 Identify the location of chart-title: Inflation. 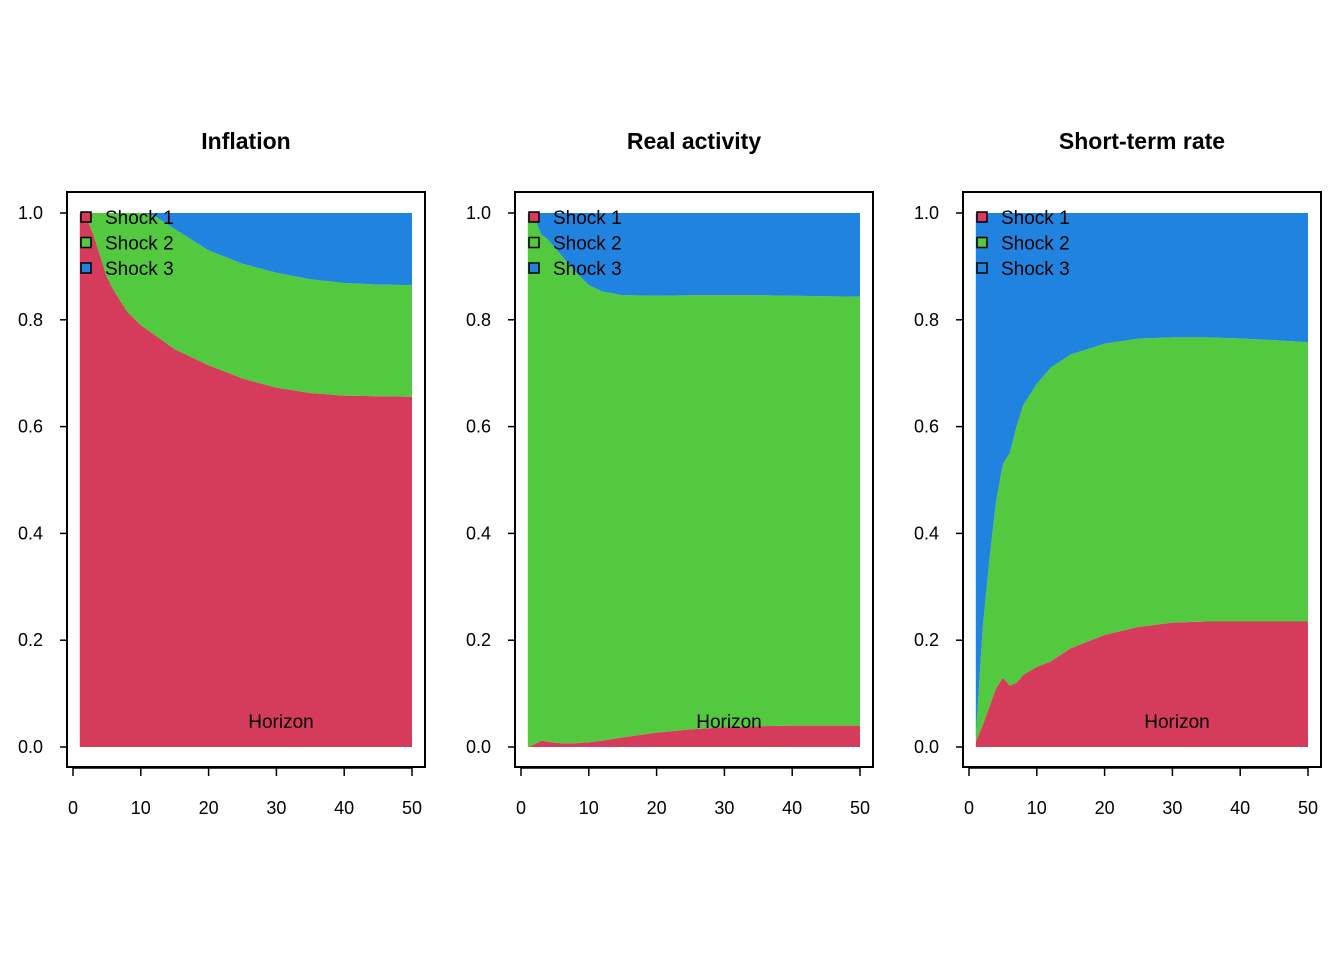
(245, 141).